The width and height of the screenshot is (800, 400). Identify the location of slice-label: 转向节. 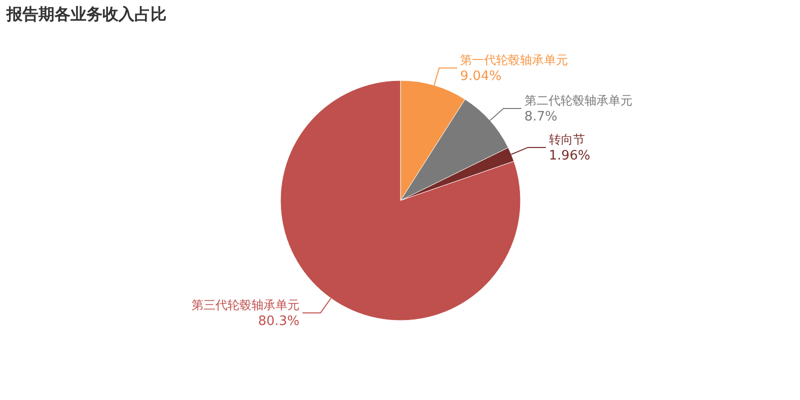
(566, 139).